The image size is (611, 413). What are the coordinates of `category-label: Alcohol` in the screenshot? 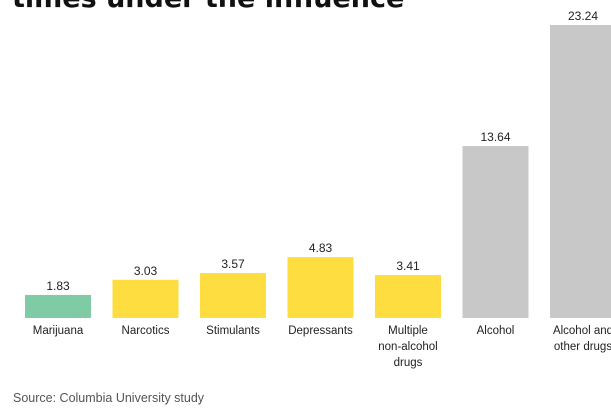 It's located at (496, 331).